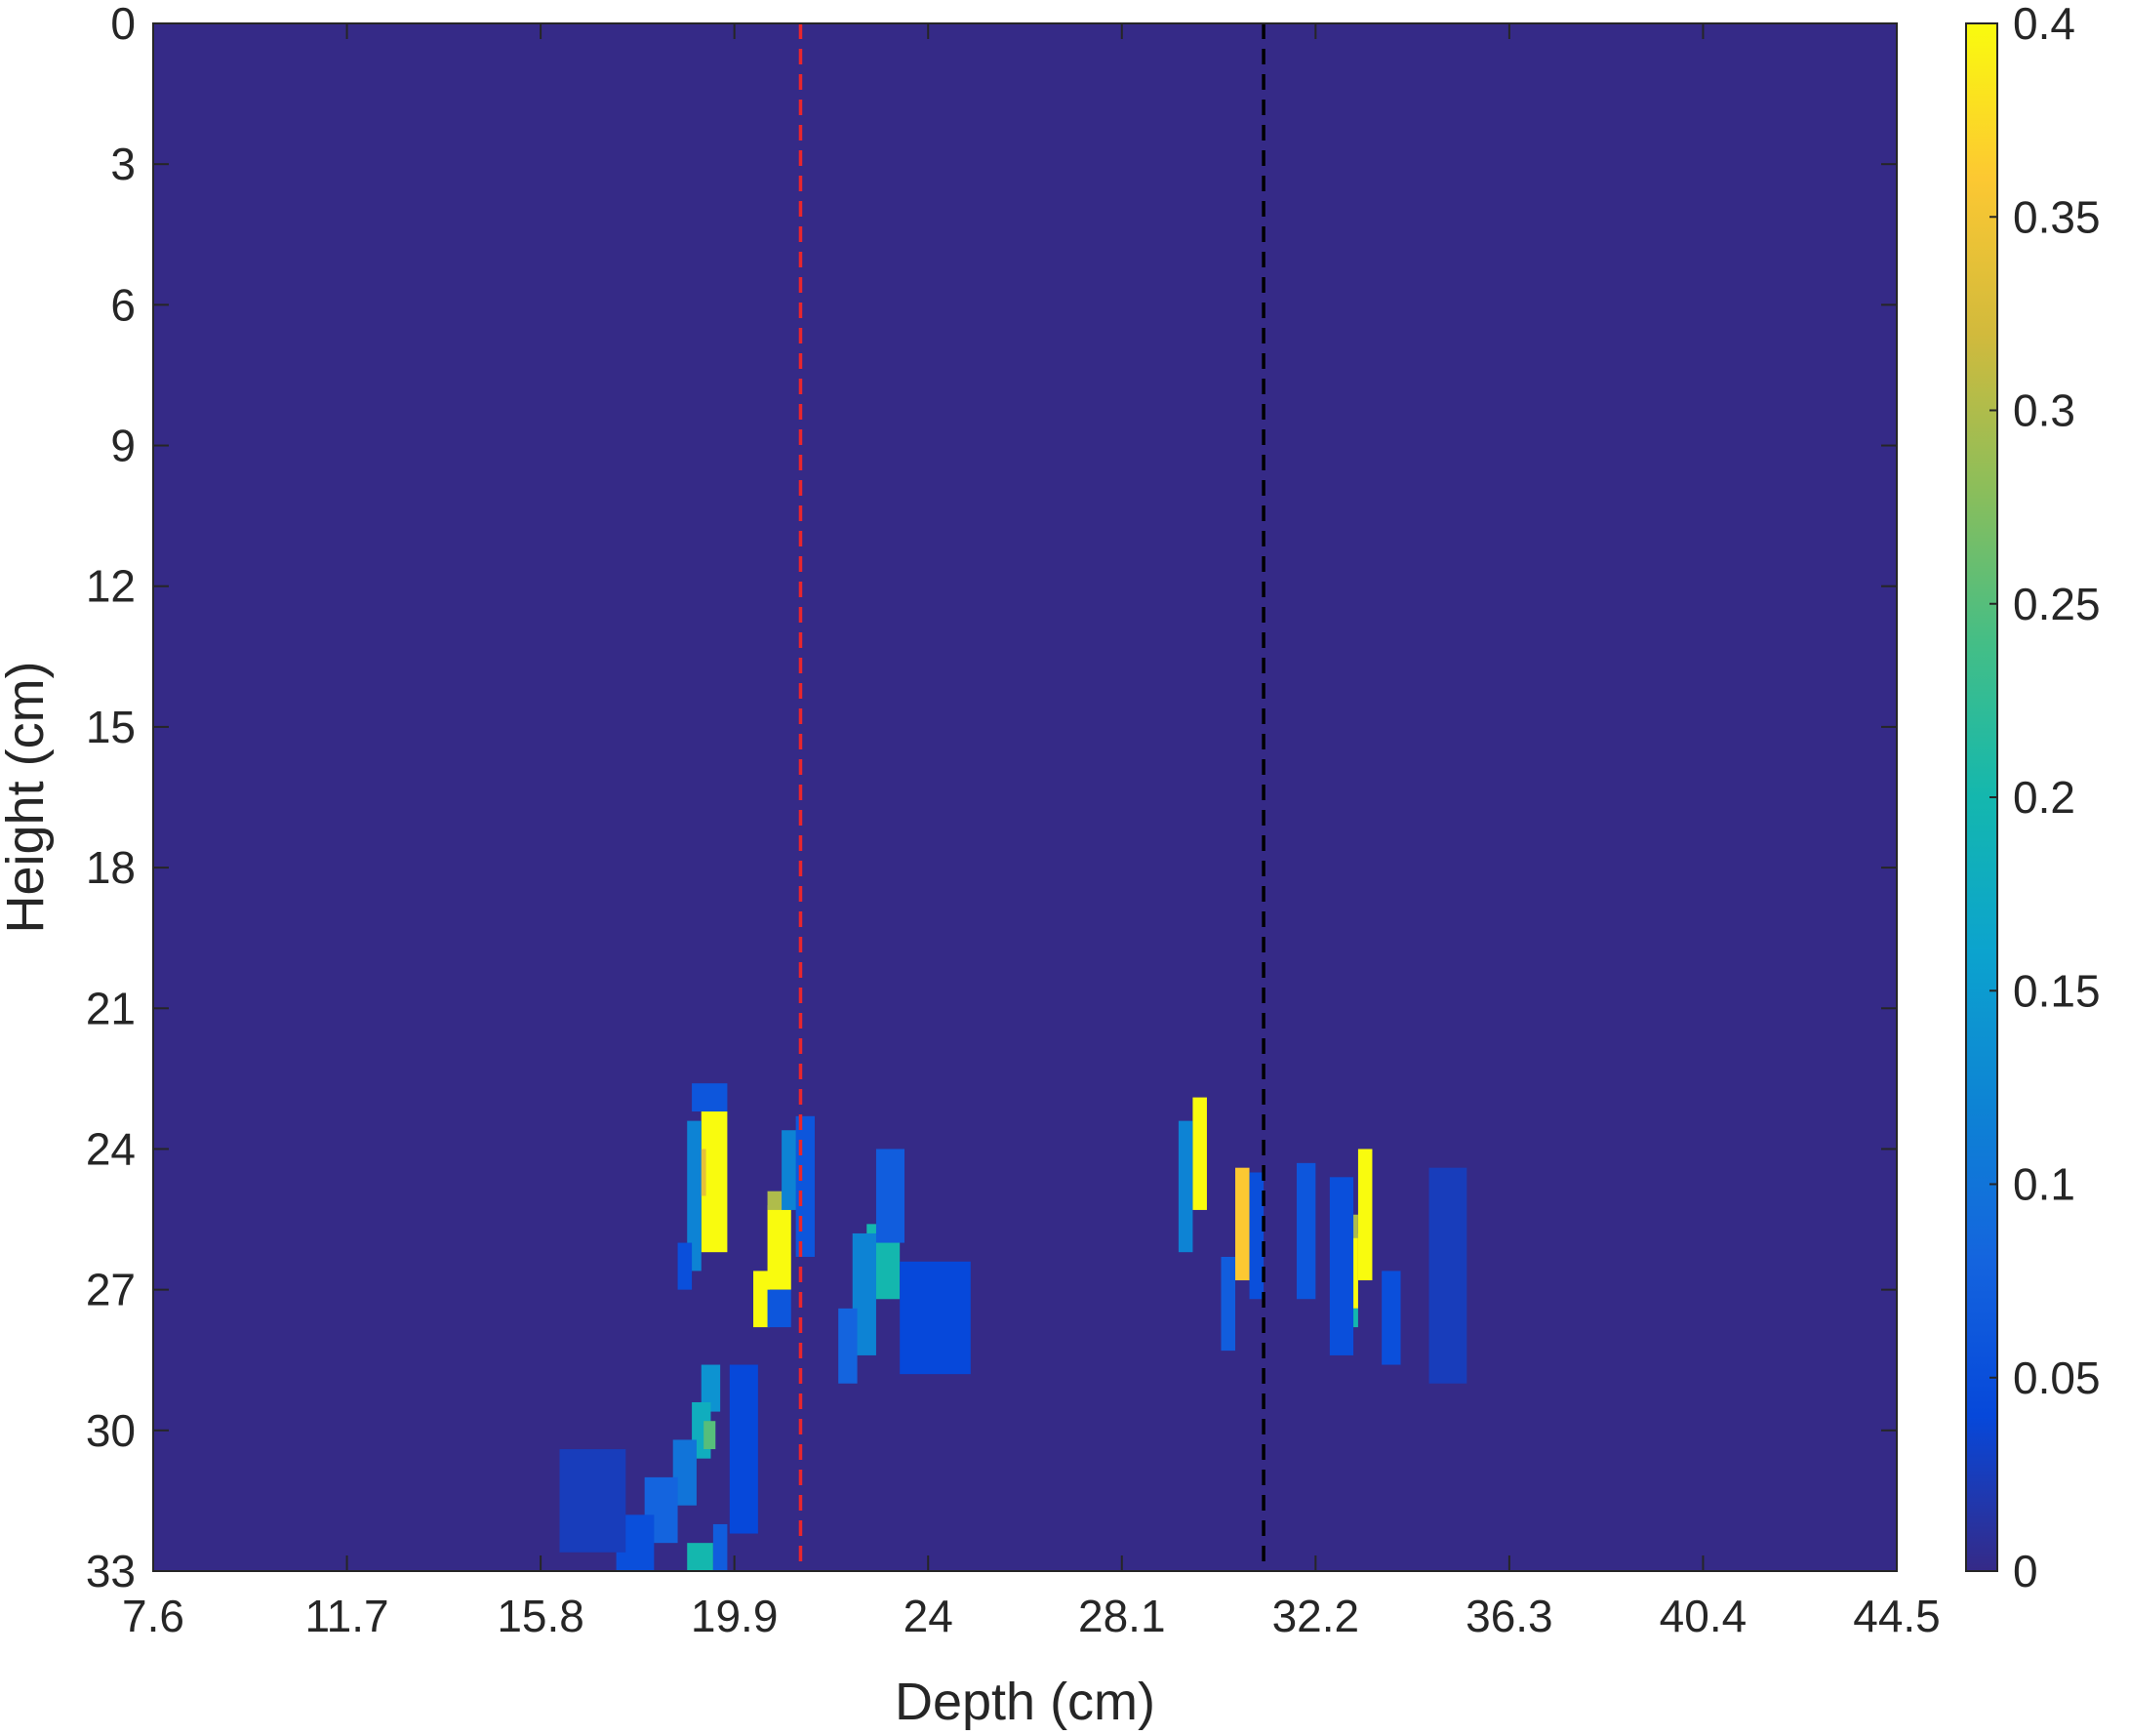 Image resolution: width=2129 pixels, height=1736 pixels. What do you see at coordinates (2044, 24) in the screenshot?
I see `colorbar-tick-label: 0.4` at bounding box center [2044, 24].